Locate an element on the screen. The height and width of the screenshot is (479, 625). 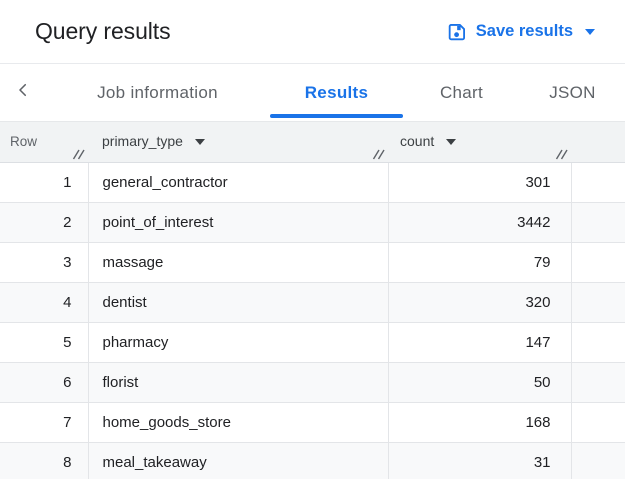
cell-row-number: 8 is located at coordinates (44, 460).